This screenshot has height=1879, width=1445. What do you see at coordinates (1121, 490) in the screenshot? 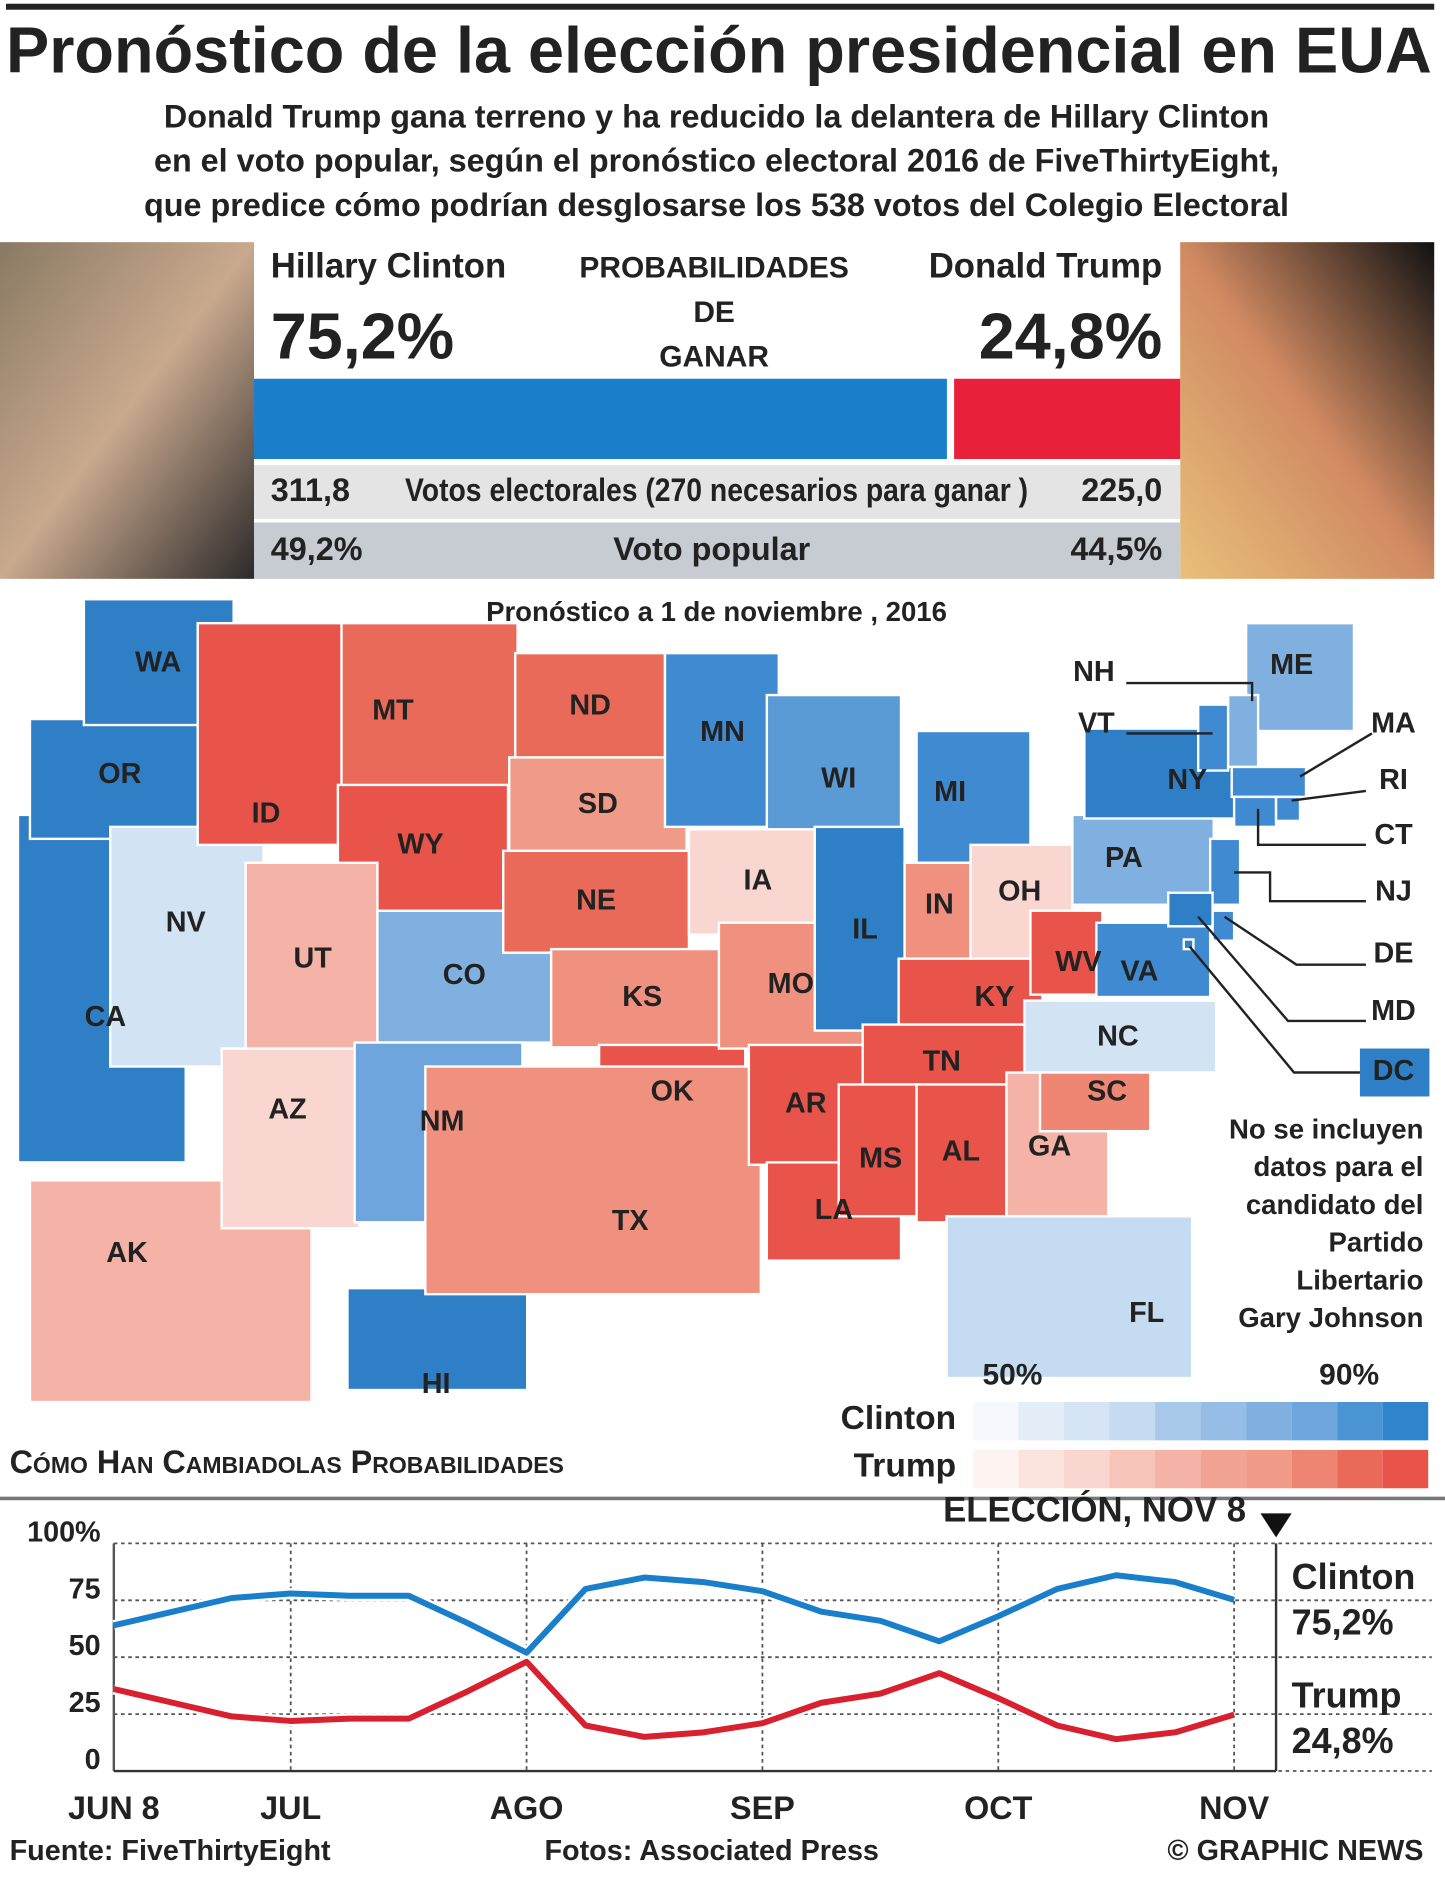
I see `electoral-value: 225,0` at bounding box center [1121, 490].